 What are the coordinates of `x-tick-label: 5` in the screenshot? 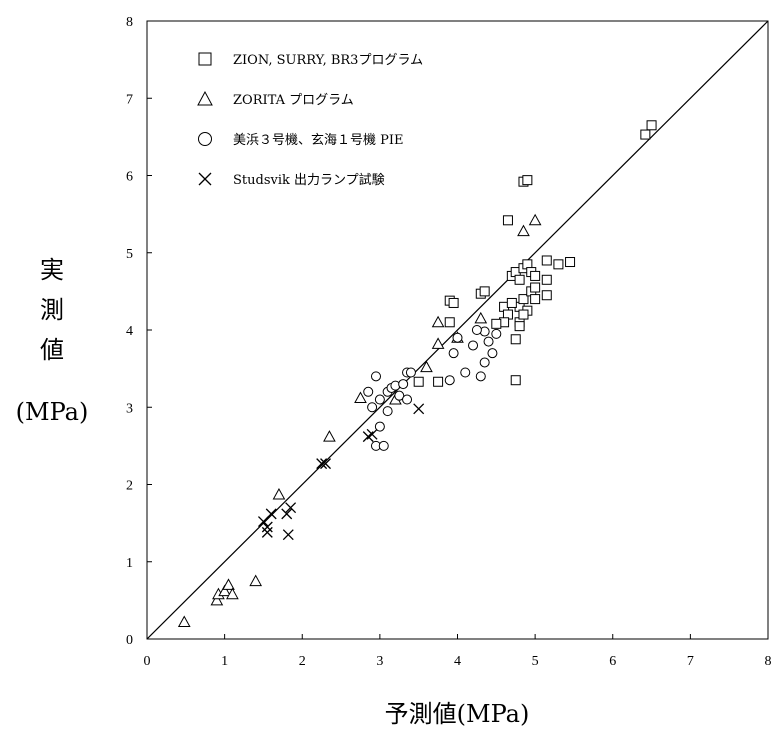 It's located at (535, 661).